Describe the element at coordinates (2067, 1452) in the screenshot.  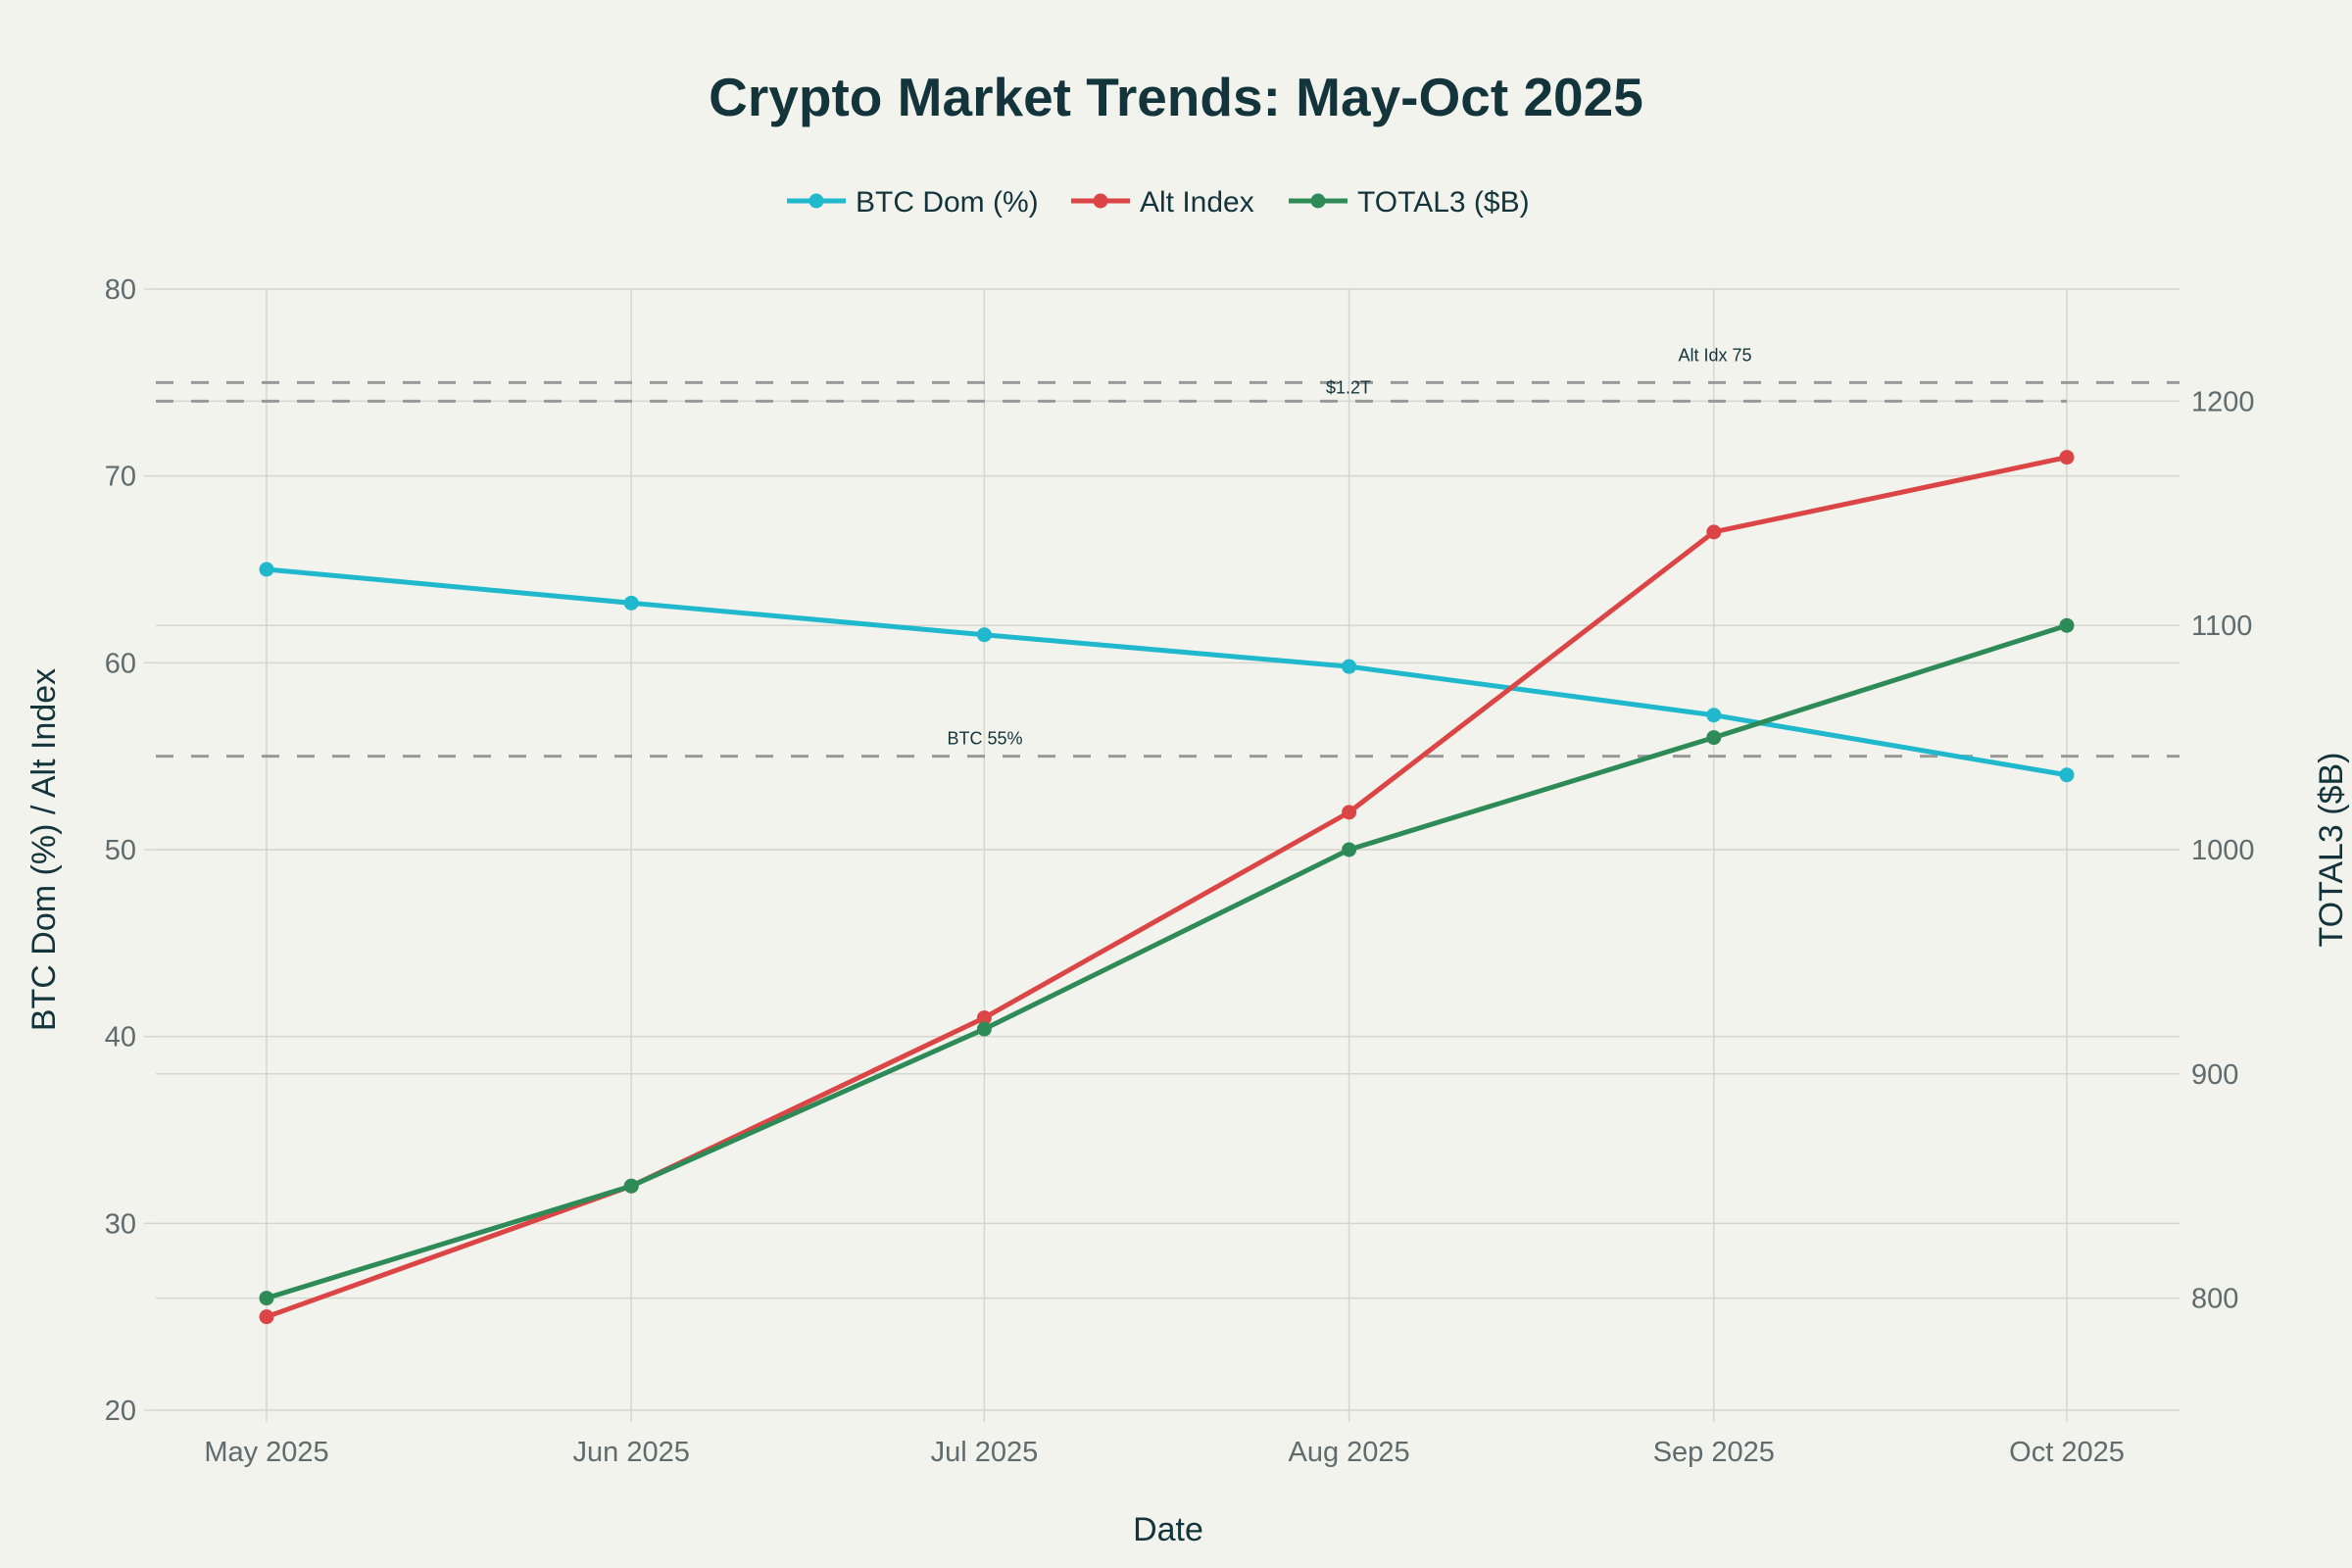
I see `x-tick-label: Oct 2025` at that location.